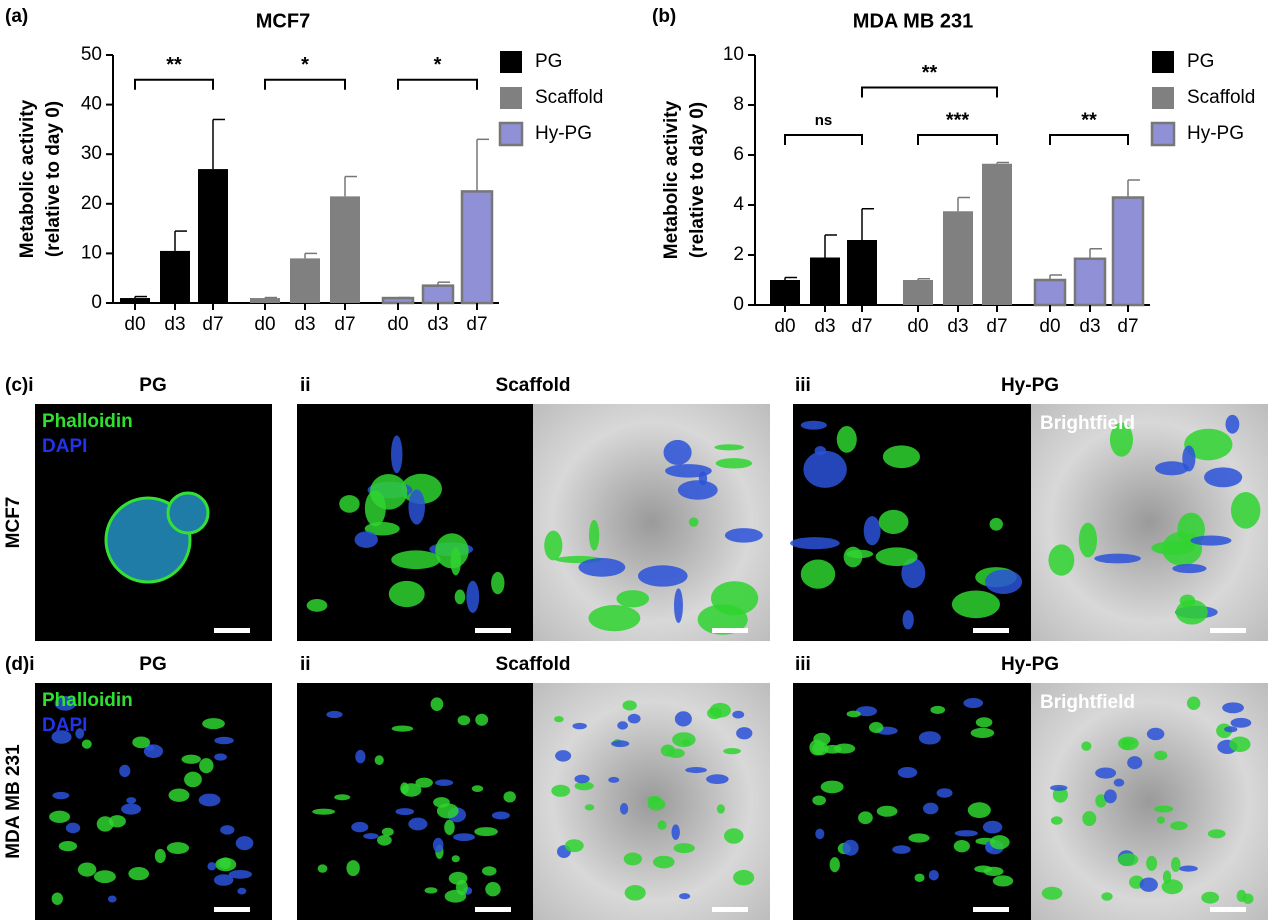 This screenshot has height=924, width=1280. Describe the element at coordinates (91, 104) in the screenshot. I see `y-tick-label: 40` at that location.